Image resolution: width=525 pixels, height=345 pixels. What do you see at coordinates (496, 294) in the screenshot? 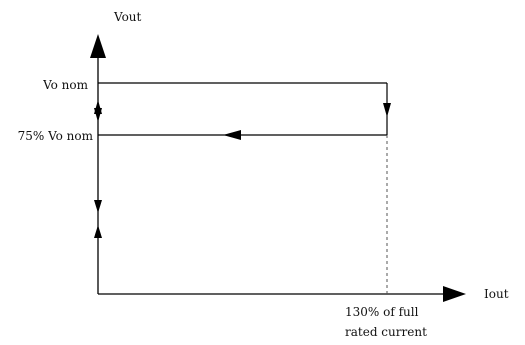
I see `x-axis-label: Iout` at bounding box center [496, 294].